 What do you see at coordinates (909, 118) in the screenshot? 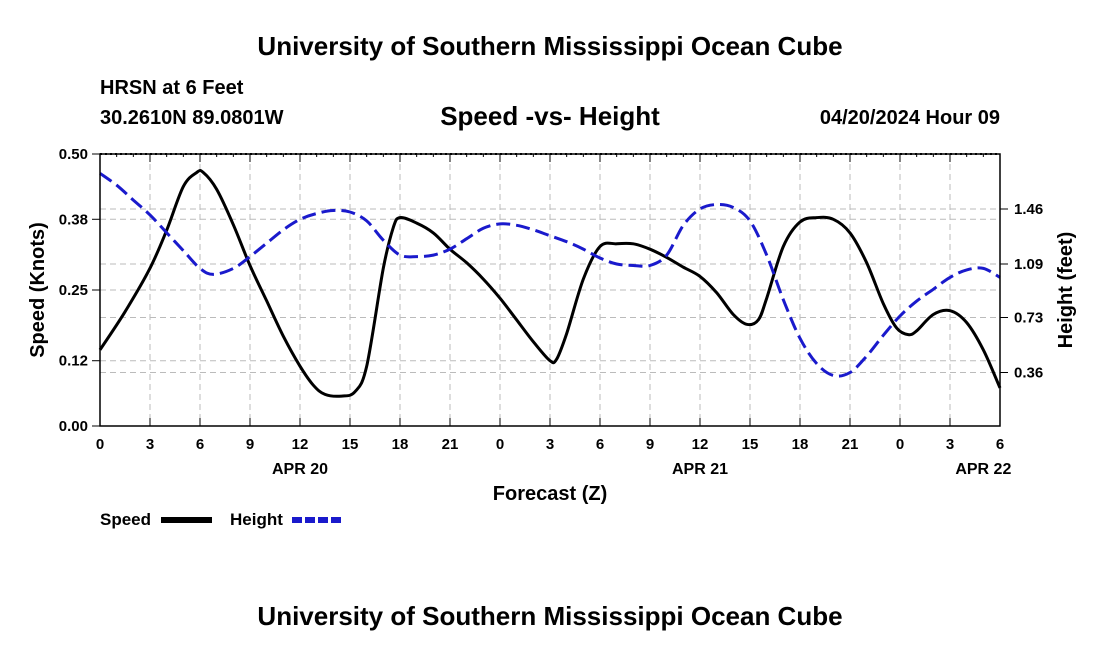
I see `forecast-date: 04/20/2024 Hour 09` at bounding box center [909, 118].